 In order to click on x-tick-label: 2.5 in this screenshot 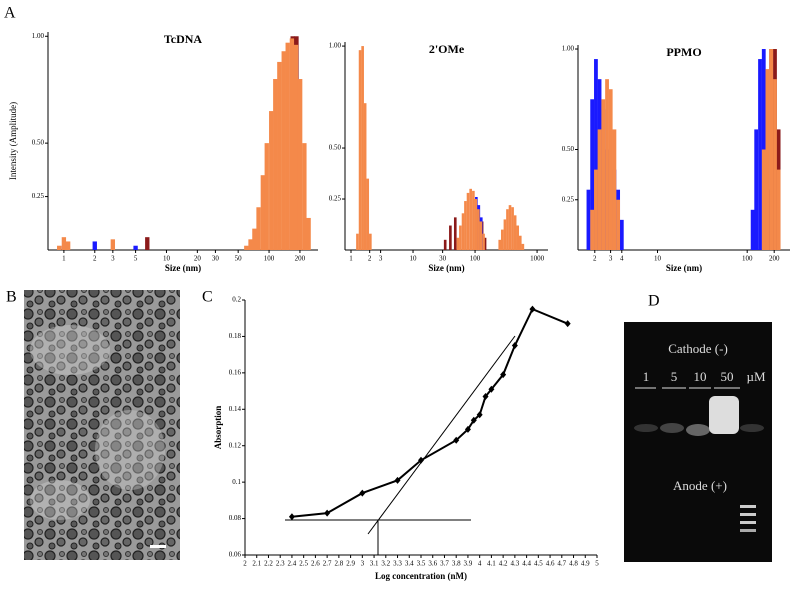, I will do `click(303, 564)`.